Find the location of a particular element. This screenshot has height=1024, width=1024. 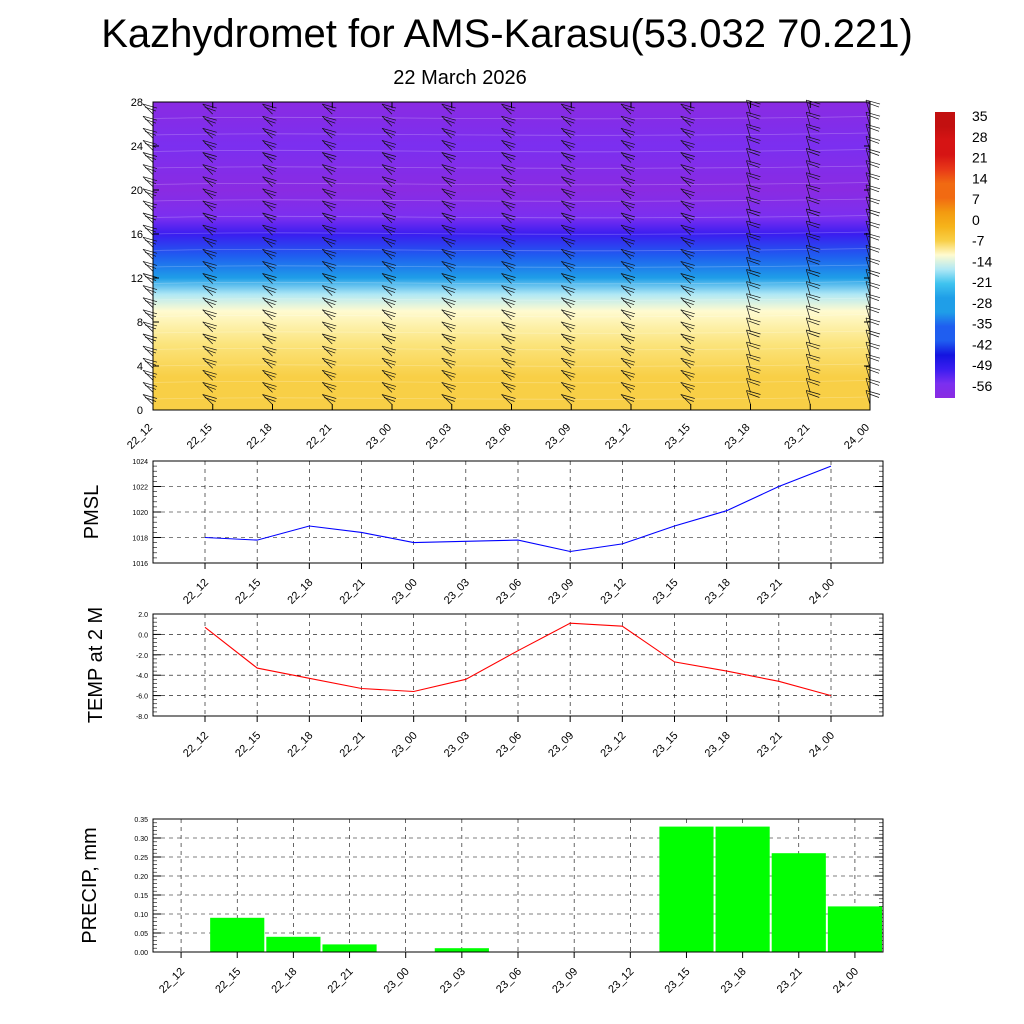

colorbar-label: -7 is located at coordinates (978, 241).